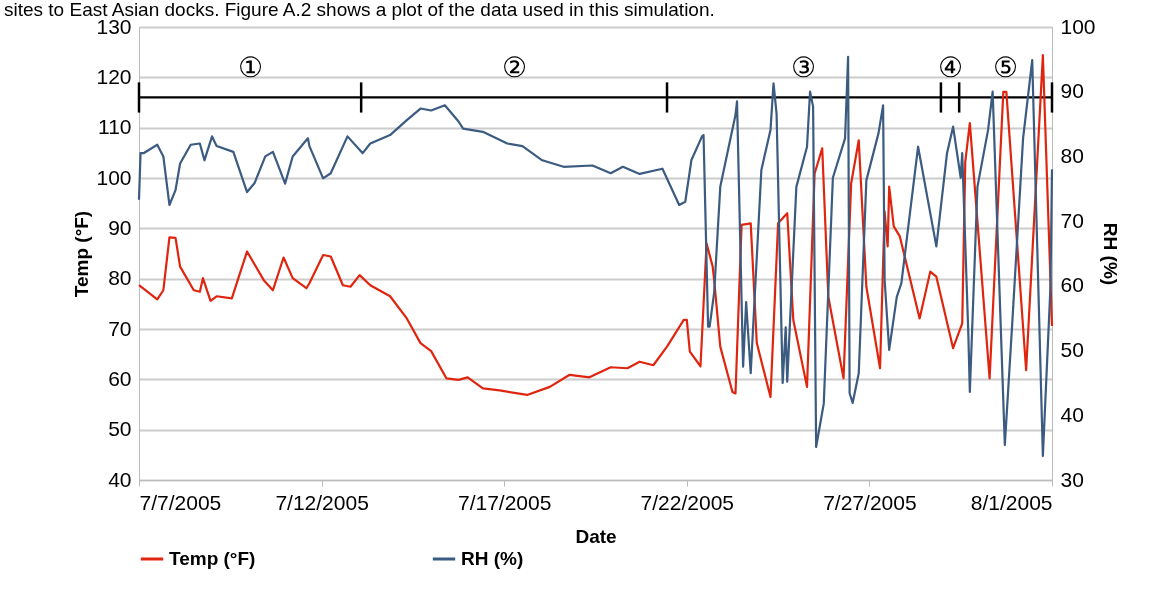  I want to click on x-tick-label: 7/22/2005, so click(687, 502).